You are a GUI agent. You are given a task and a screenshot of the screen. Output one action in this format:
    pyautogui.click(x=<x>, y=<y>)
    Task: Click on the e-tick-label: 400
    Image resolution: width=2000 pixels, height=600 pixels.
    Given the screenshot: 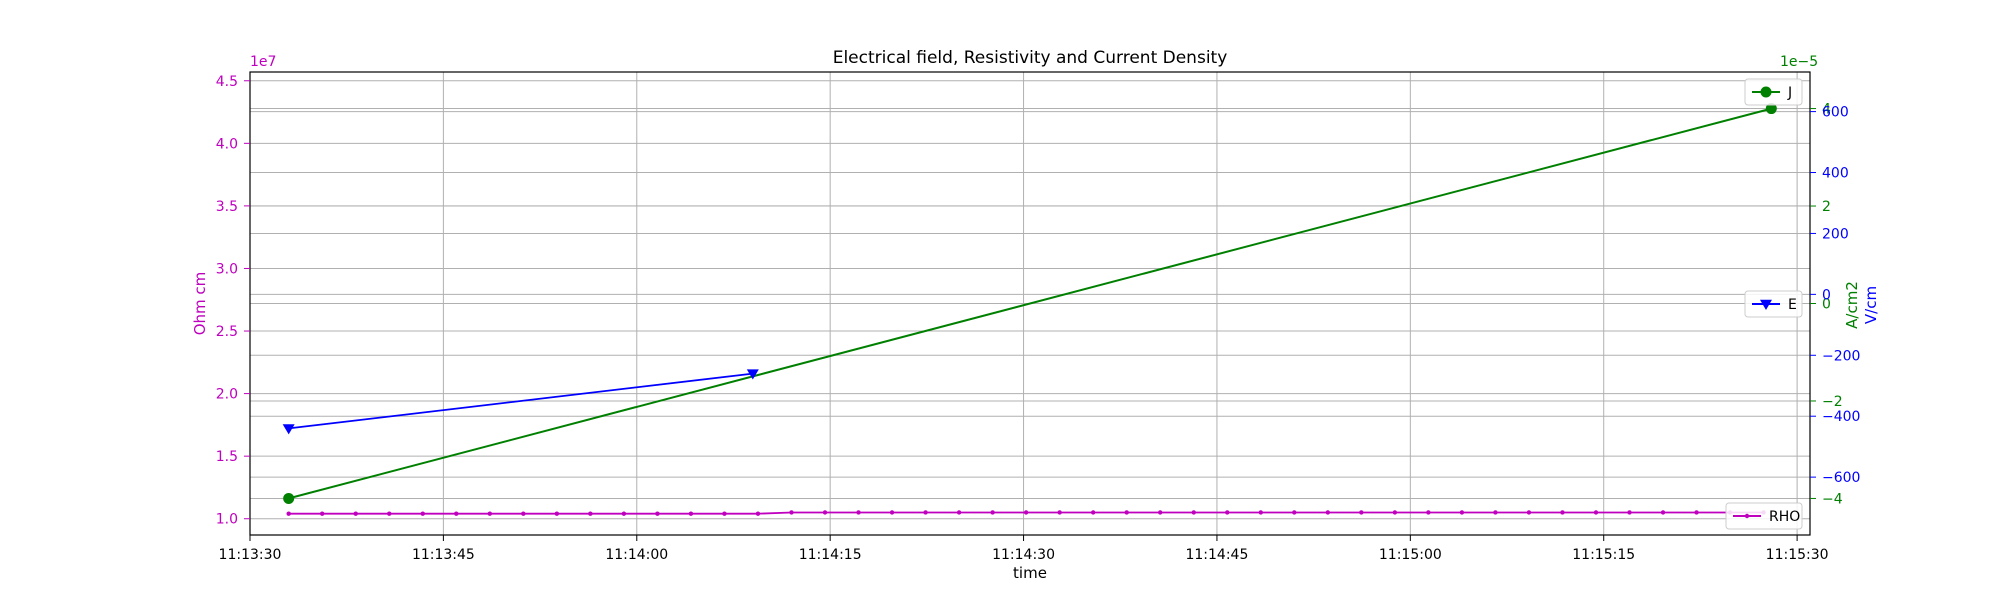 What is the action you would take?
    pyautogui.click(x=1835, y=174)
    